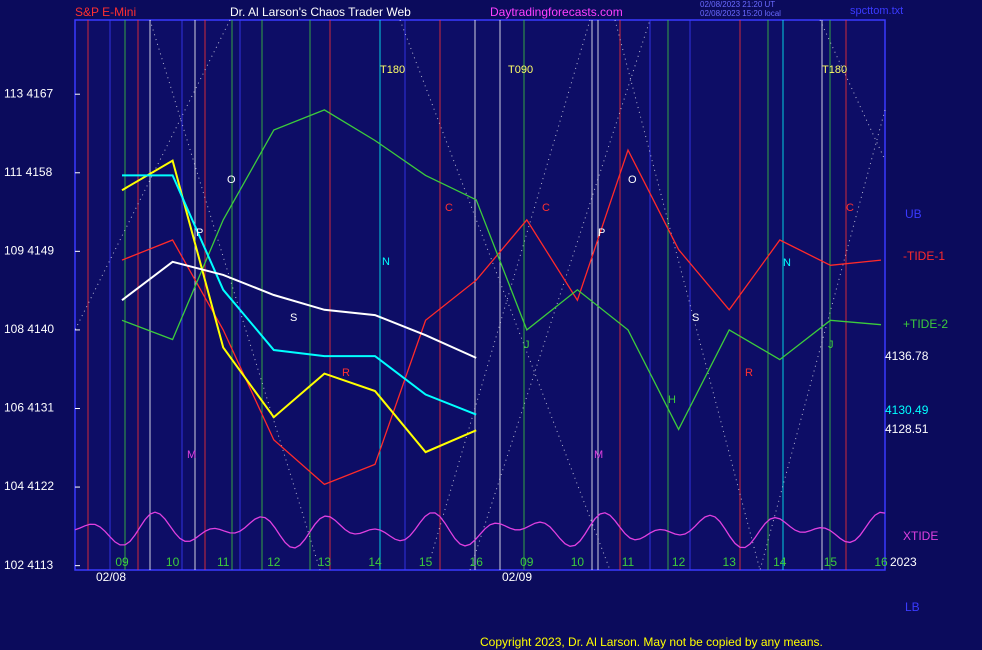  Describe the element at coordinates (28, 172) in the screenshot. I see `y-tick-label: 111 4158` at that location.